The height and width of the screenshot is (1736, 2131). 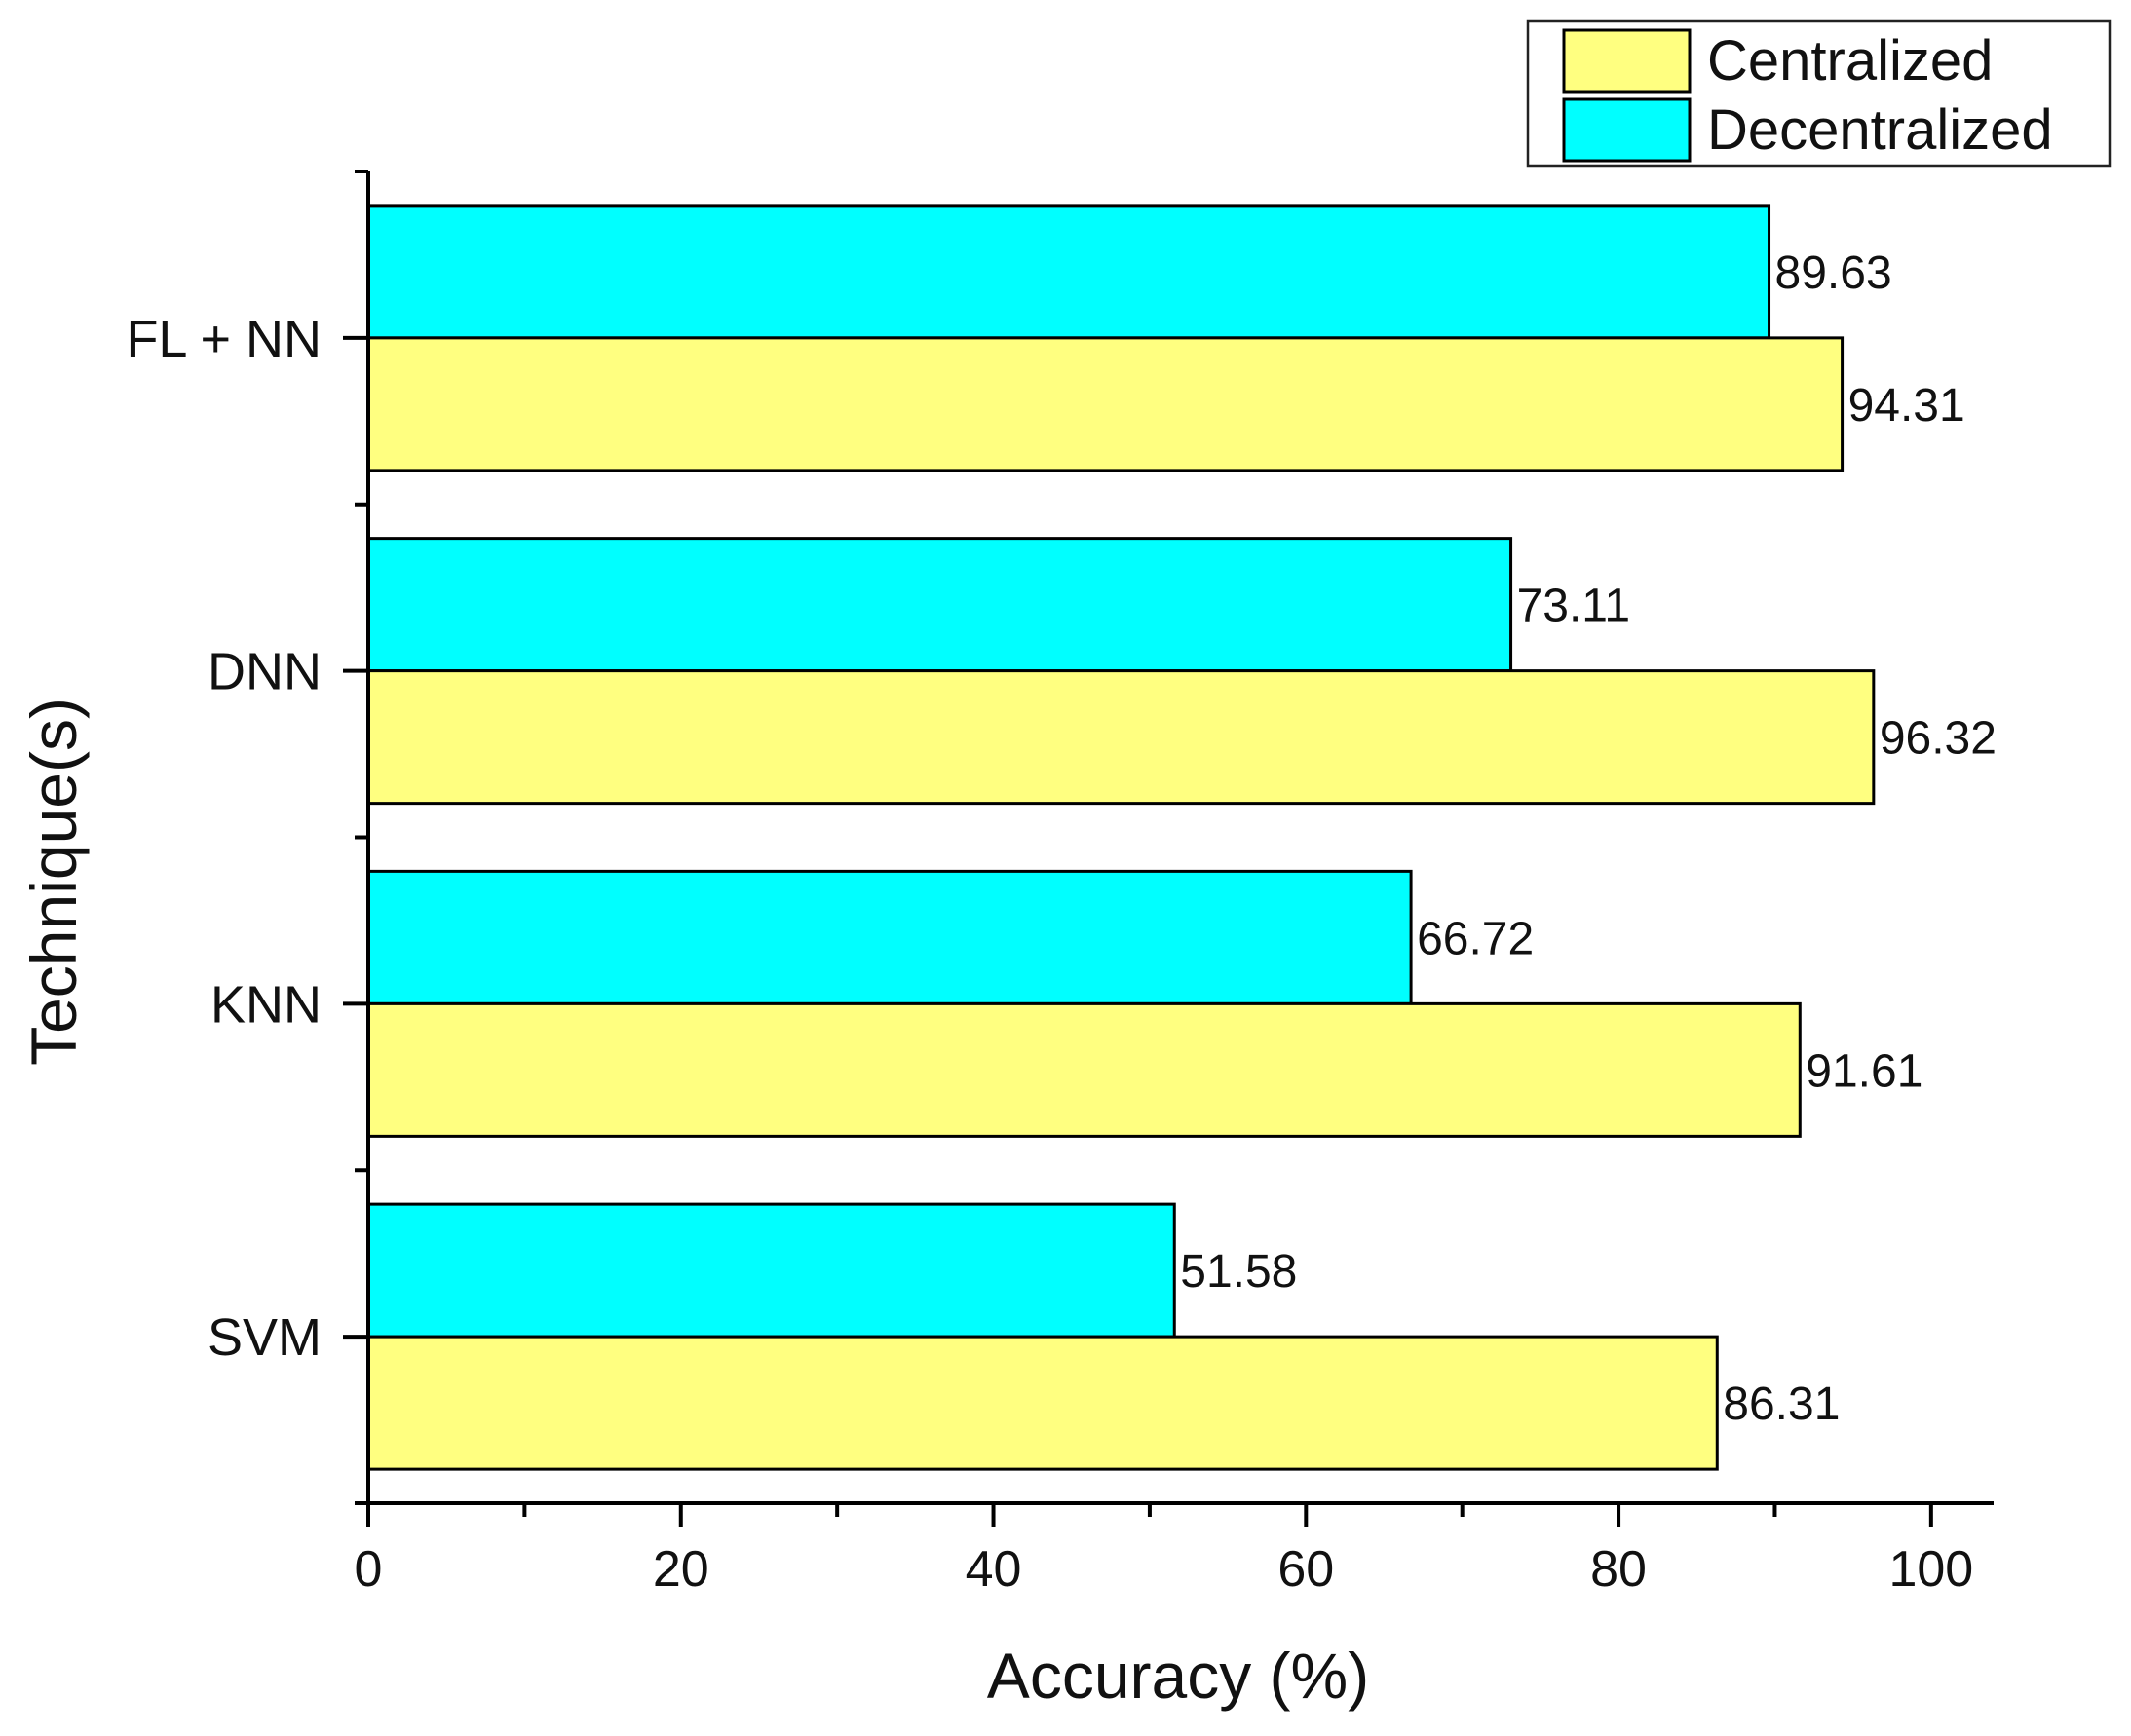 I want to click on x-tick-label: 60, so click(x=1305, y=1569).